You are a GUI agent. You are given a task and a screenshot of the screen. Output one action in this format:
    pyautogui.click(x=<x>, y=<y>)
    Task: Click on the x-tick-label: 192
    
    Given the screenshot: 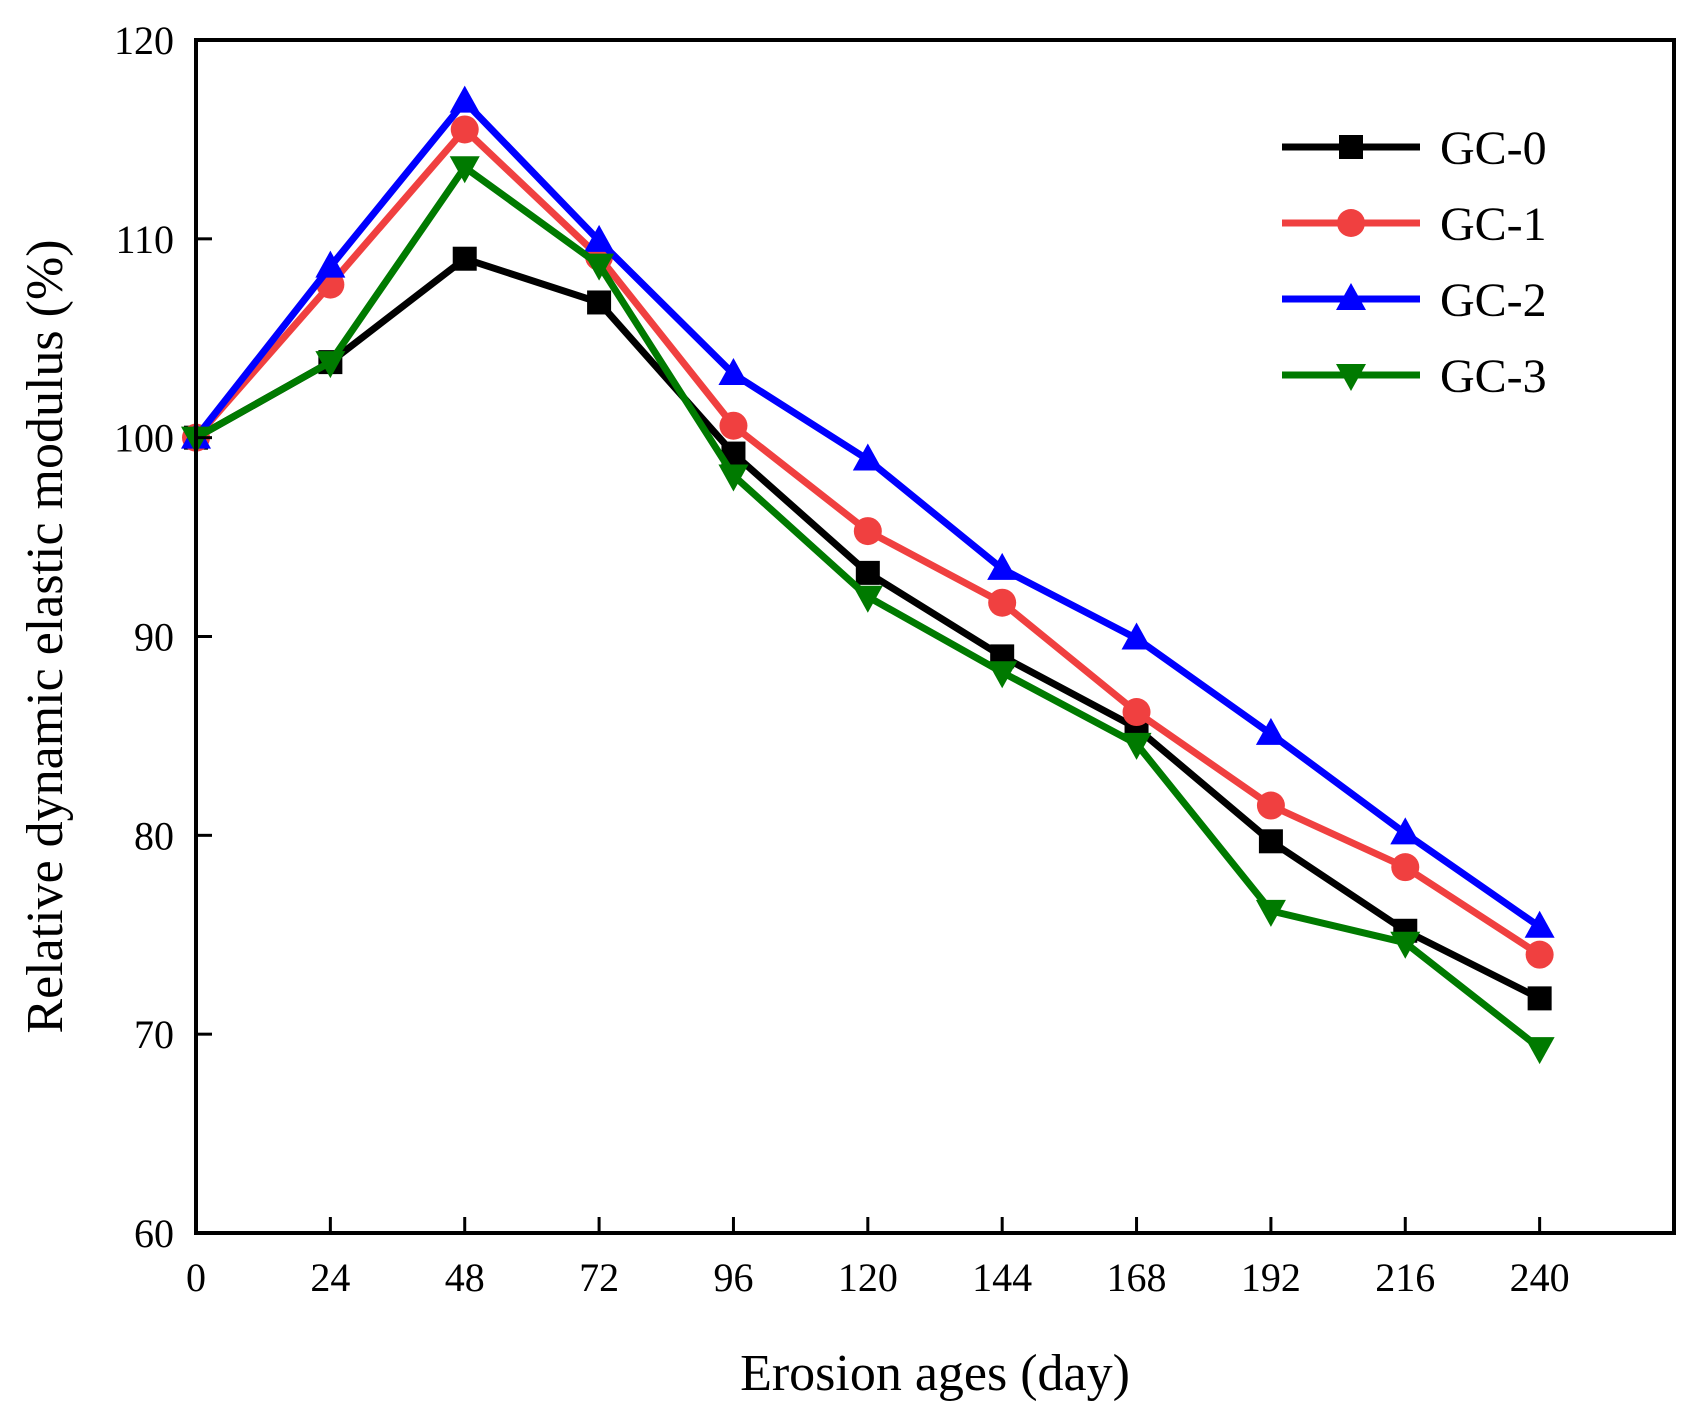 What is the action you would take?
    pyautogui.click(x=1271, y=1277)
    